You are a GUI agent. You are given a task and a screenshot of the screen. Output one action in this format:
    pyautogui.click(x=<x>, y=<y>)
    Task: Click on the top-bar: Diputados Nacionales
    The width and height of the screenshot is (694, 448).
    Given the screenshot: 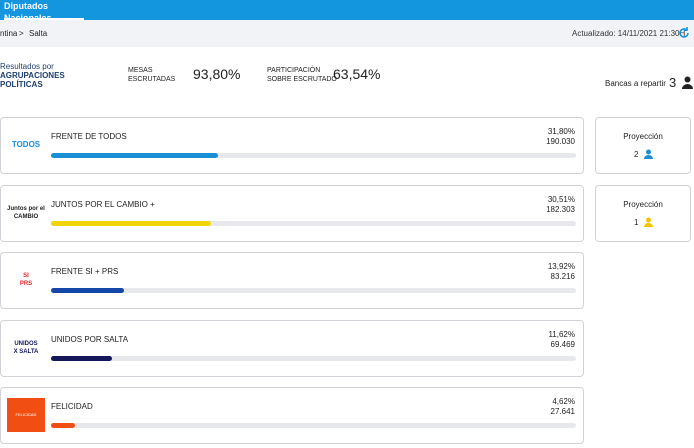 What is the action you would take?
    pyautogui.click(x=347, y=11)
    